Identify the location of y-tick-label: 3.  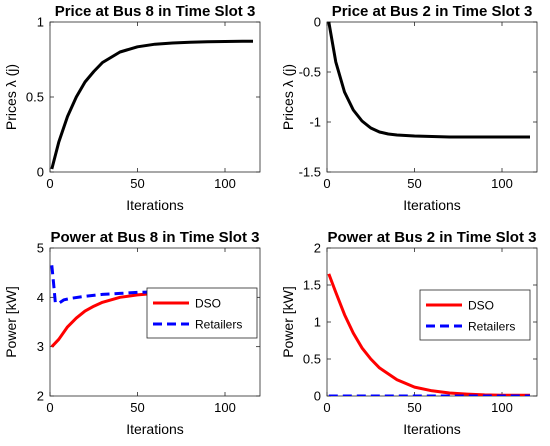
(40, 346).